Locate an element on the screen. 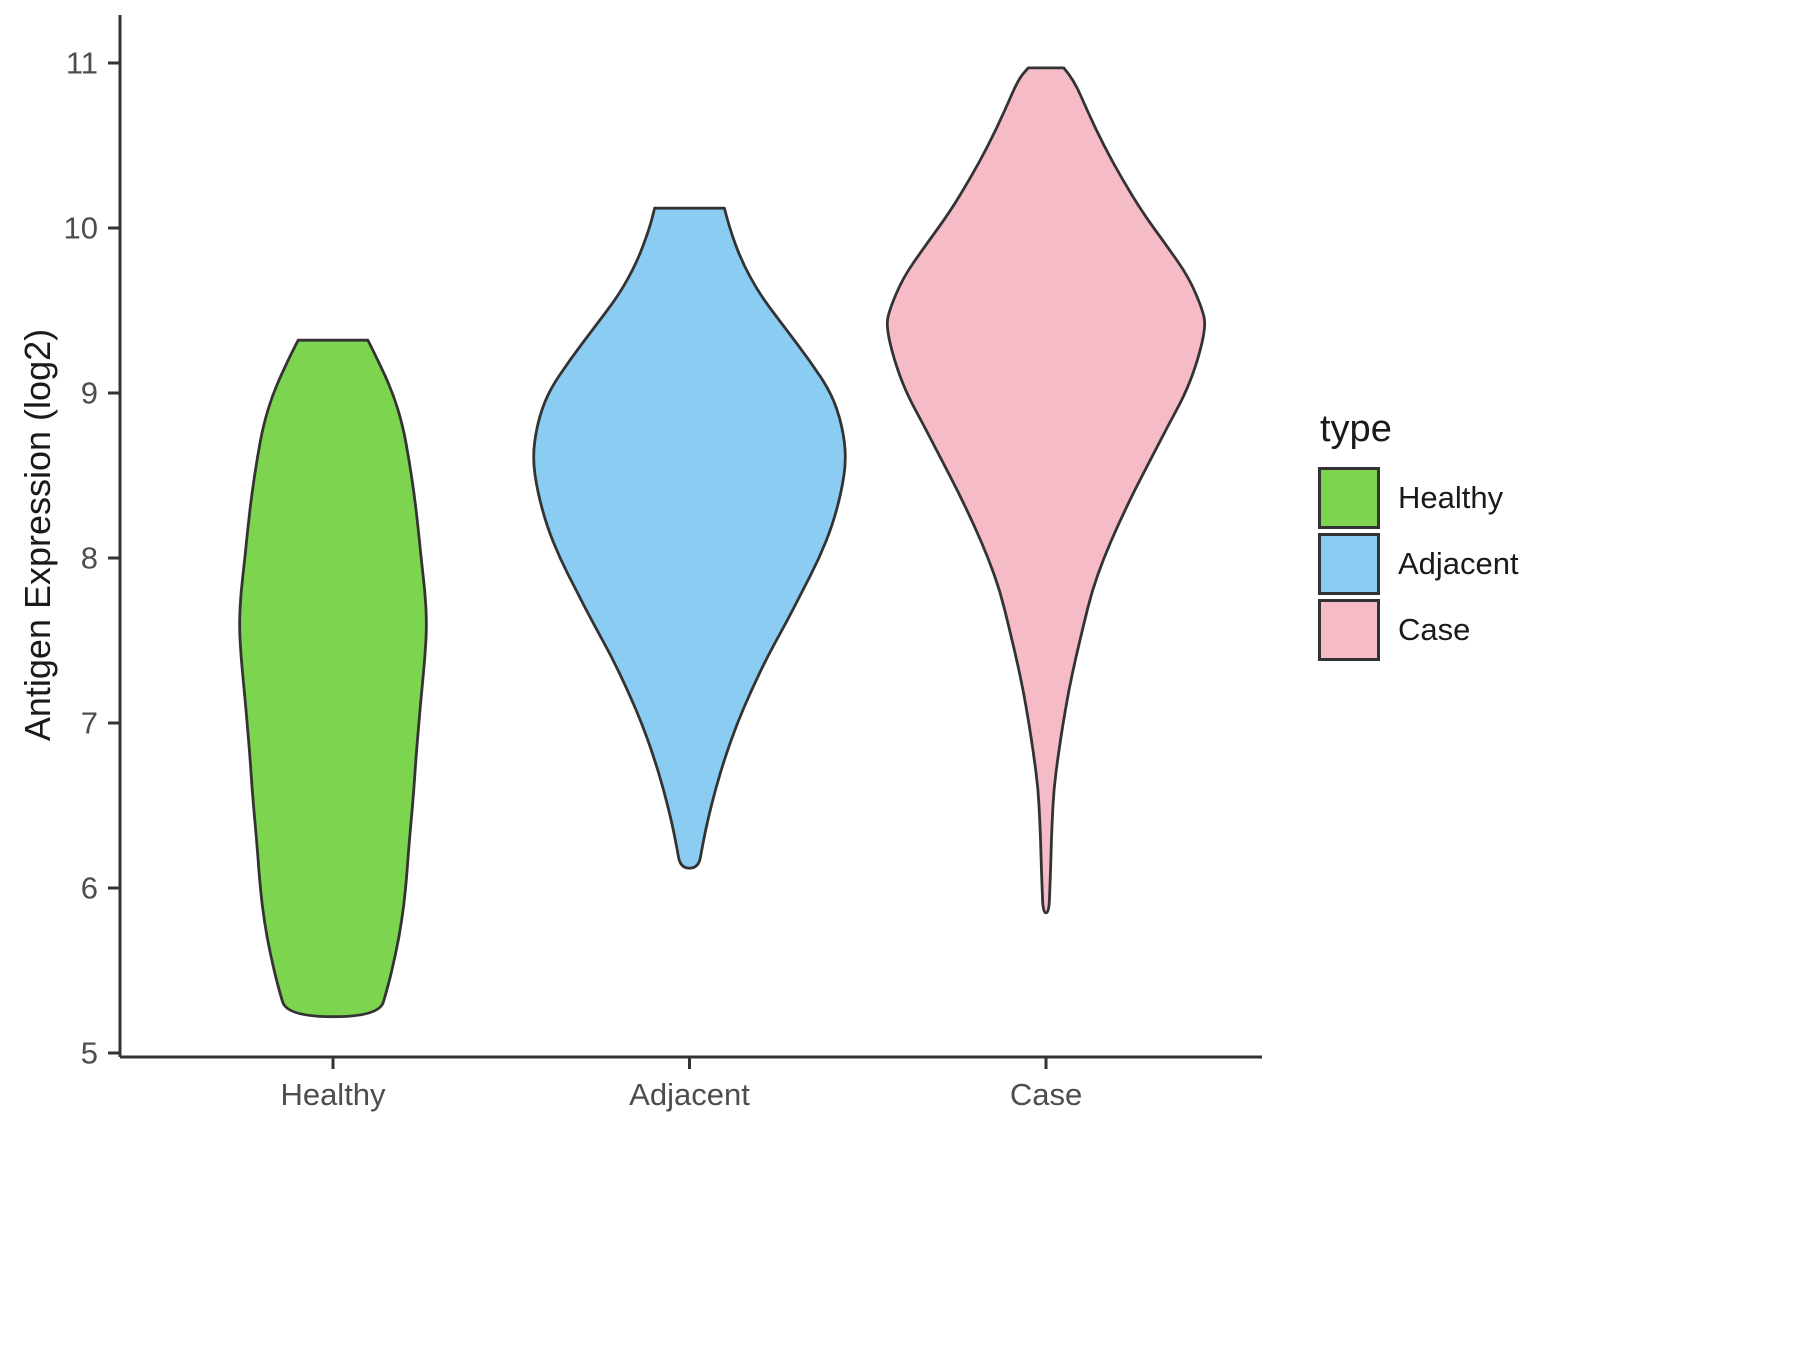  x-tick-label: Adjacent is located at coordinates (689, 1094).